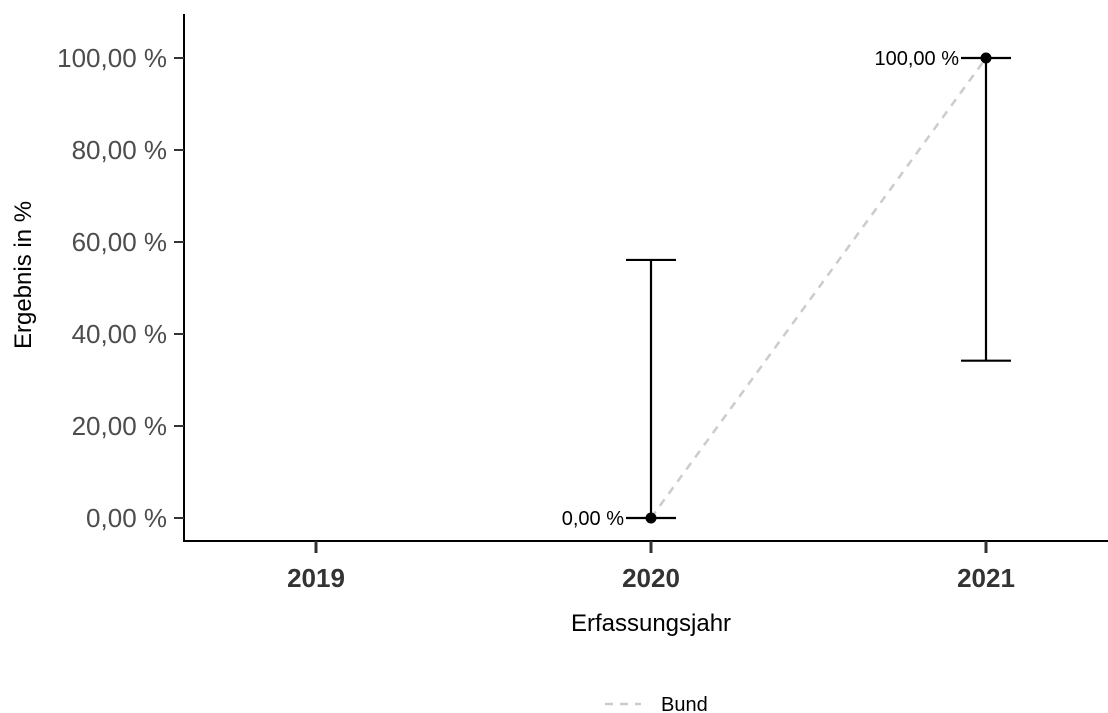 The width and height of the screenshot is (1108, 713). I want to click on legend-label-bund: Bund, so click(684, 703).